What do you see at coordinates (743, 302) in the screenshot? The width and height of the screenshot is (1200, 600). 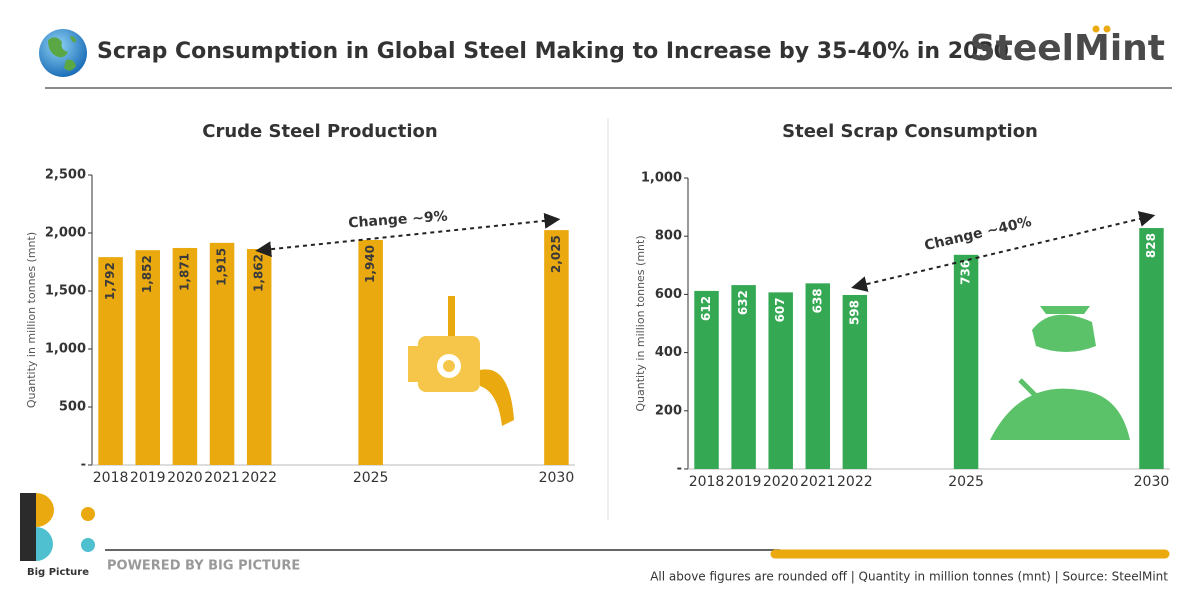 I see `value-label: 632` at bounding box center [743, 302].